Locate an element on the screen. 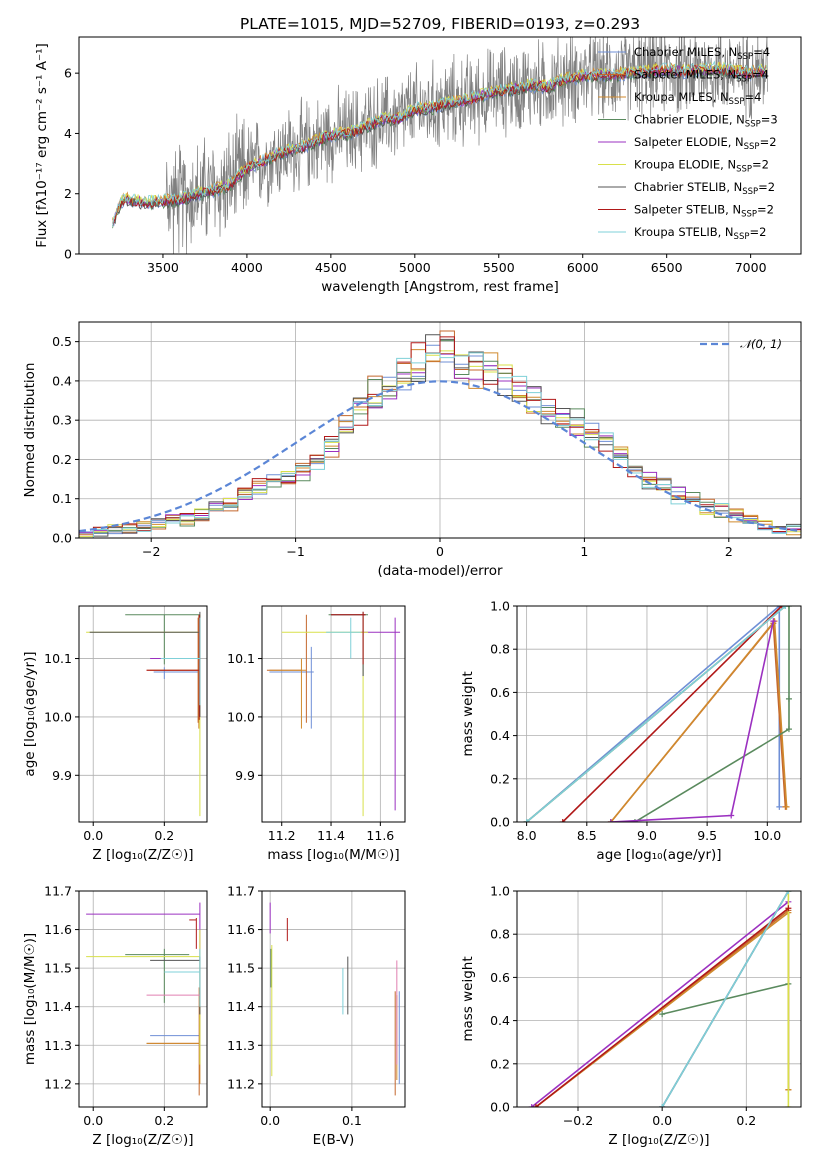 The width and height of the screenshot is (819, 1170). x-axis-label: (data-model)/error is located at coordinates (440, 571).